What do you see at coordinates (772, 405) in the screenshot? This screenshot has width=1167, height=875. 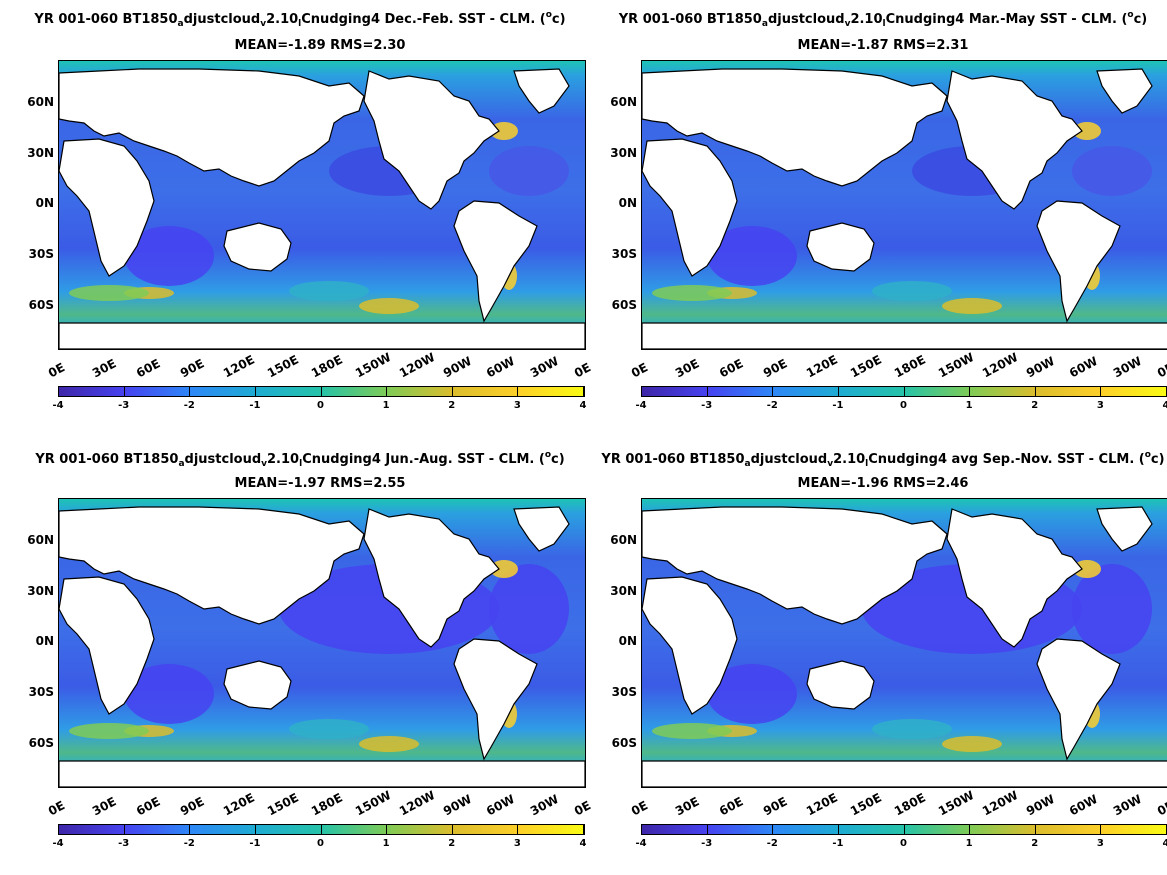 I see `colorbar-tick-label: -2` at bounding box center [772, 405].